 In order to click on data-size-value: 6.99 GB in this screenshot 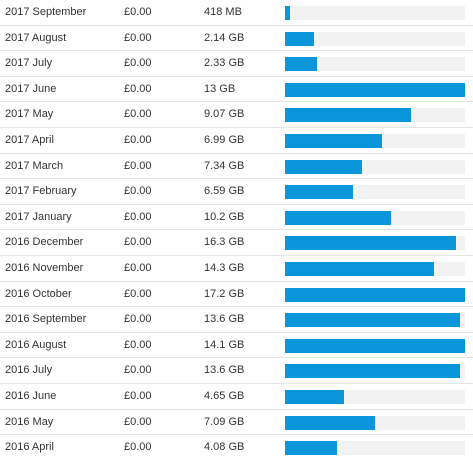, I will do `click(224, 139)`.